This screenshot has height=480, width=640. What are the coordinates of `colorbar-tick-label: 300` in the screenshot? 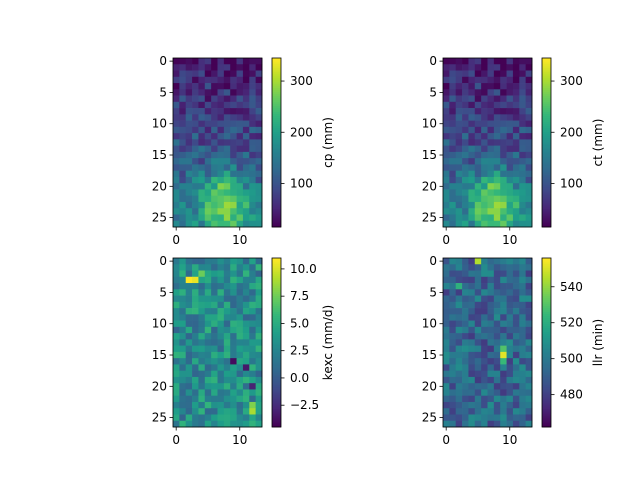 It's located at (301, 81).